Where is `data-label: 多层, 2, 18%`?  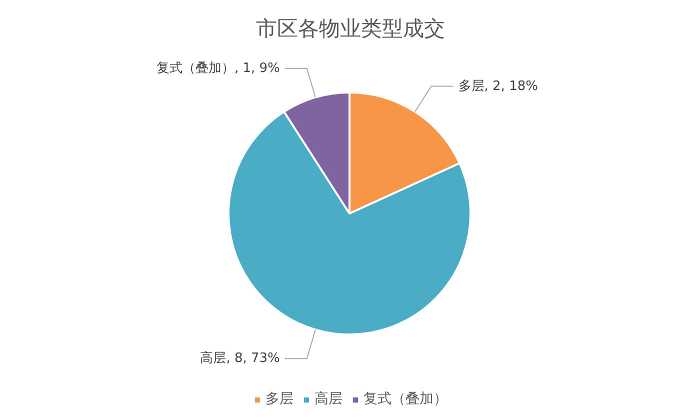
data-label: 多层, 2, 18% is located at coordinates (498, 86).